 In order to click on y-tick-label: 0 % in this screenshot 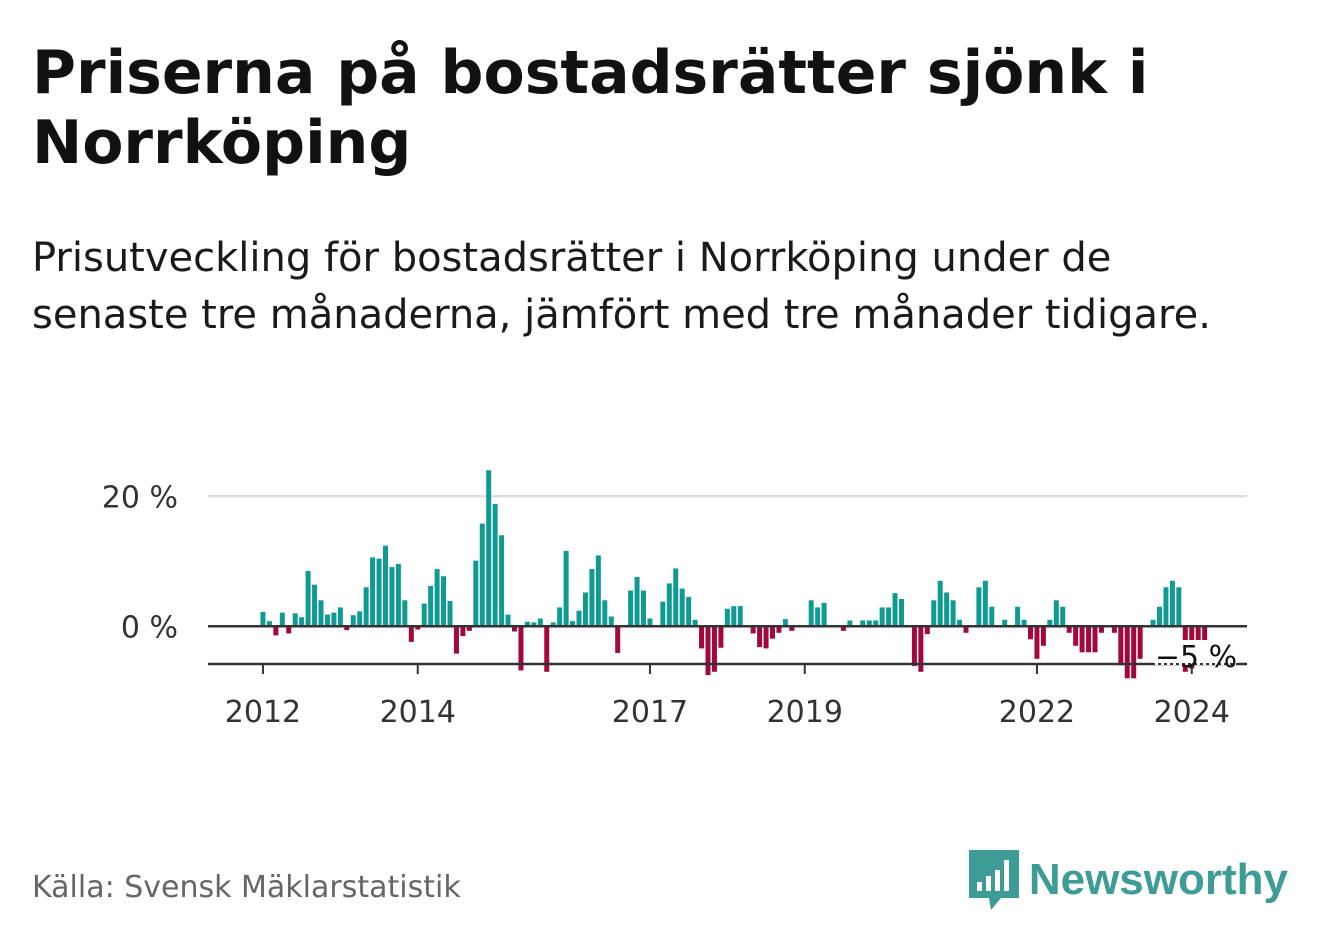, I will do `click(149, 627)`.